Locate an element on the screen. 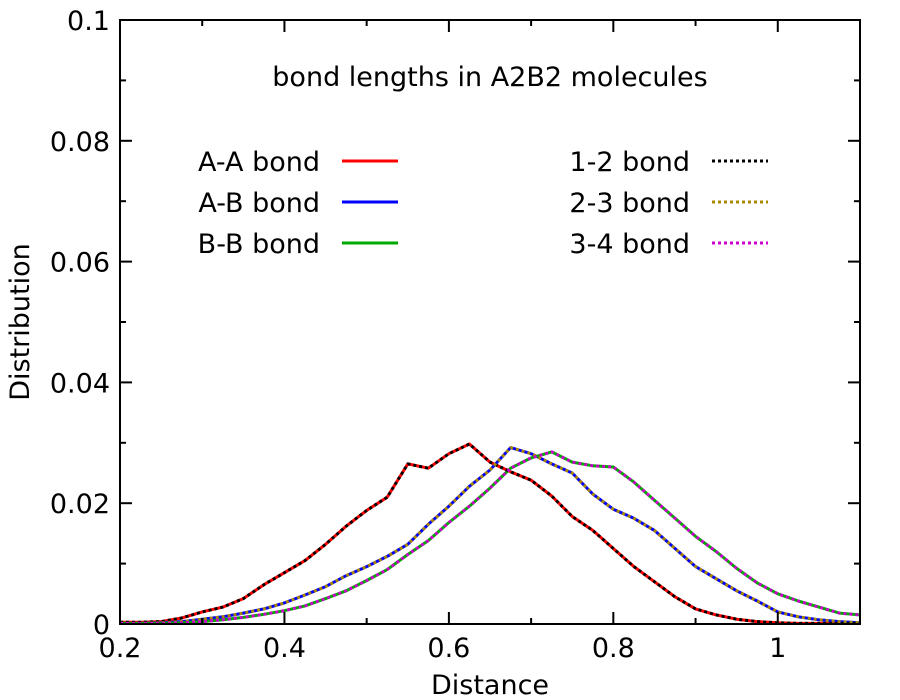 This screenshot has height=700, width=900. legend-label-3-4-bond: 3-4 bond is located at coordinates (629, 244).